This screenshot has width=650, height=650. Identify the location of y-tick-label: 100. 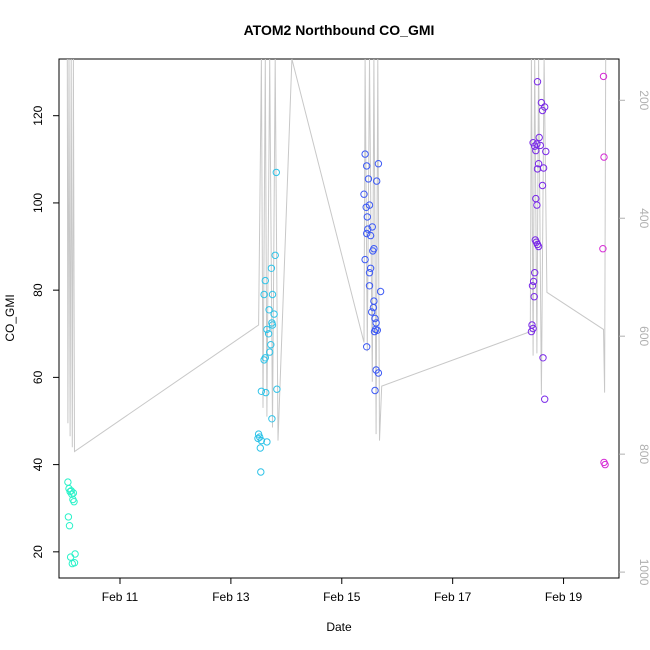
(38, 203).